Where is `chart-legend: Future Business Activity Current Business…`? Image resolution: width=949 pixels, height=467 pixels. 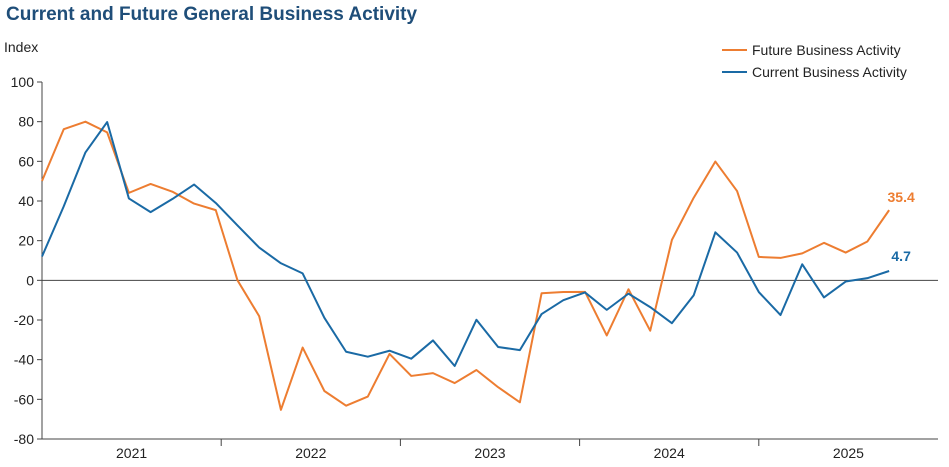 chart-legend: Future Business Activity Current Business… is located at coordinates (814, 61).